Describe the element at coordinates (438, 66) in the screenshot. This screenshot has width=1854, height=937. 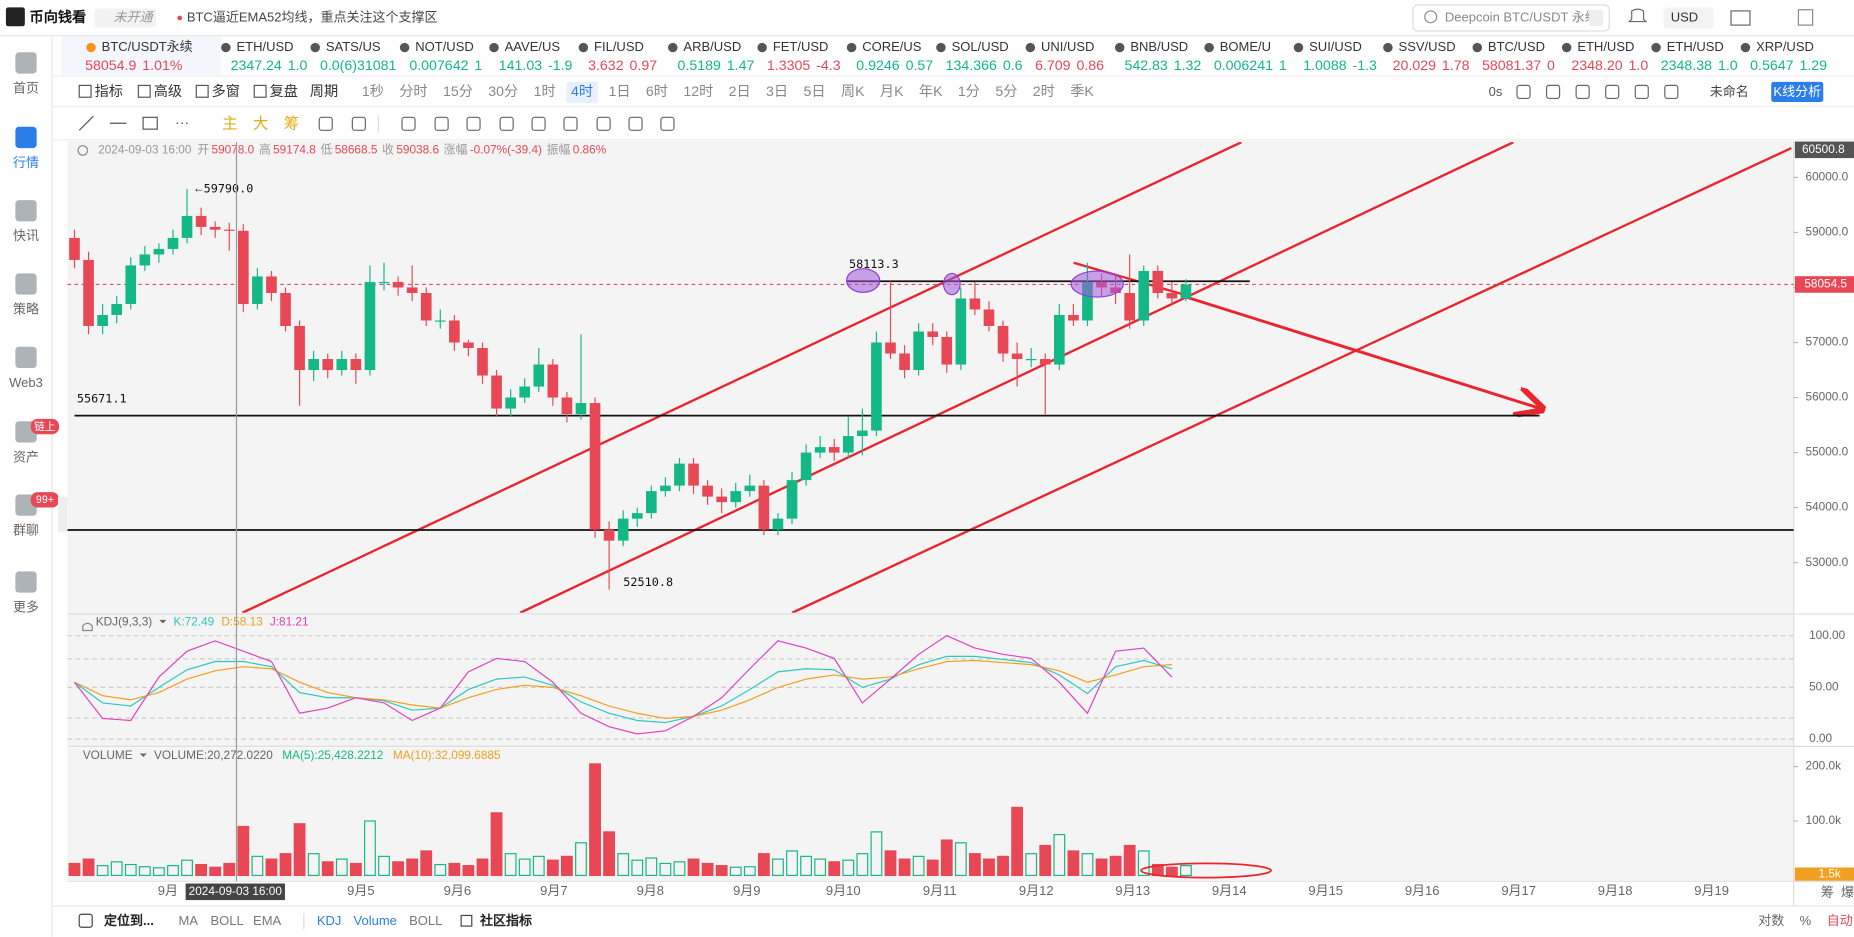
I see `ticker-price: 0.007642` at that location.